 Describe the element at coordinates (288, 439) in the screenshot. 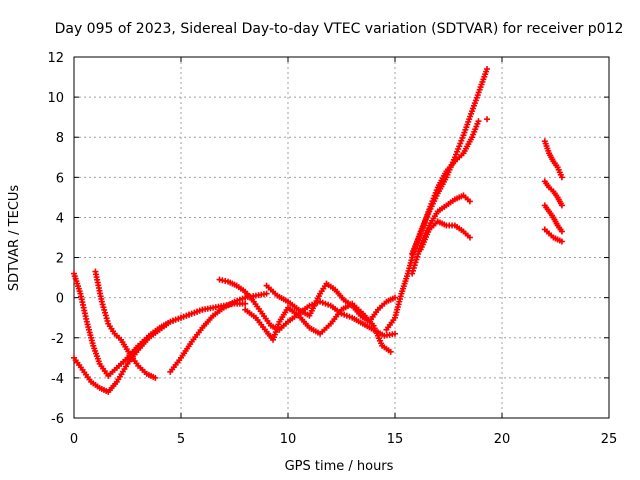

I see `x-tick-label: 10` at that location.